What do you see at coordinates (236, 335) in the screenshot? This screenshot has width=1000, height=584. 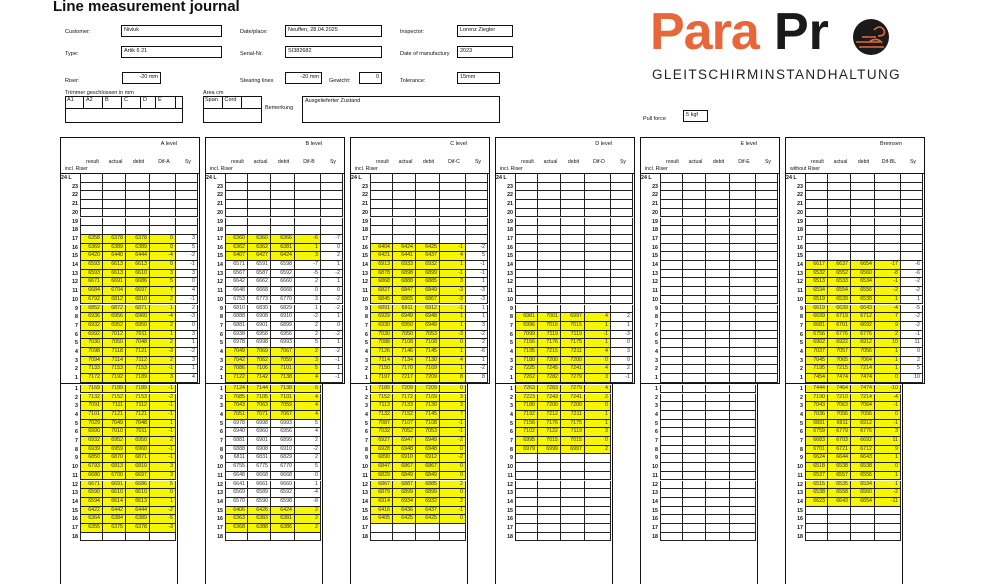 I see `result-cell: 6938` at bounding box center [236, 335].